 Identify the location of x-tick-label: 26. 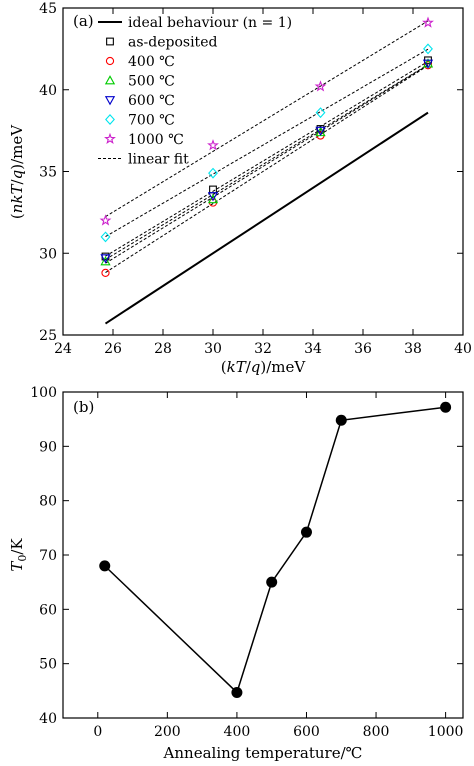
(113, 349).